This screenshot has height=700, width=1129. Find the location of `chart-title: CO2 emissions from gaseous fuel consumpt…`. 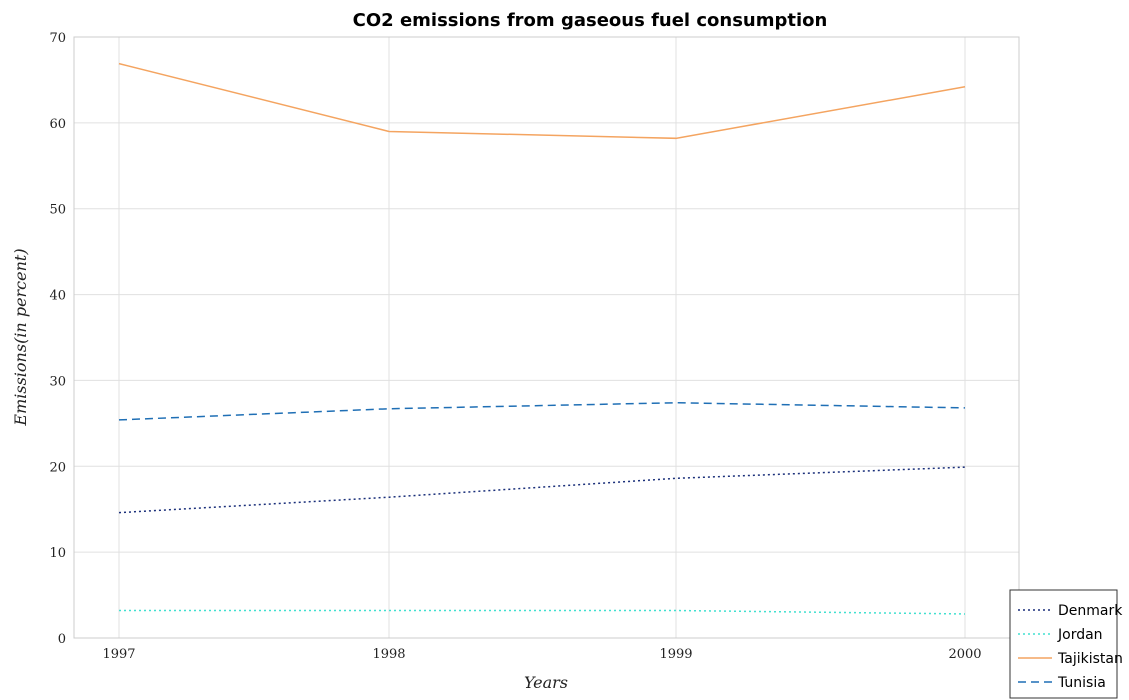

chart-title: CO2 emissions from gaseous fuel consumpt… is located at coordinates (590, 20).